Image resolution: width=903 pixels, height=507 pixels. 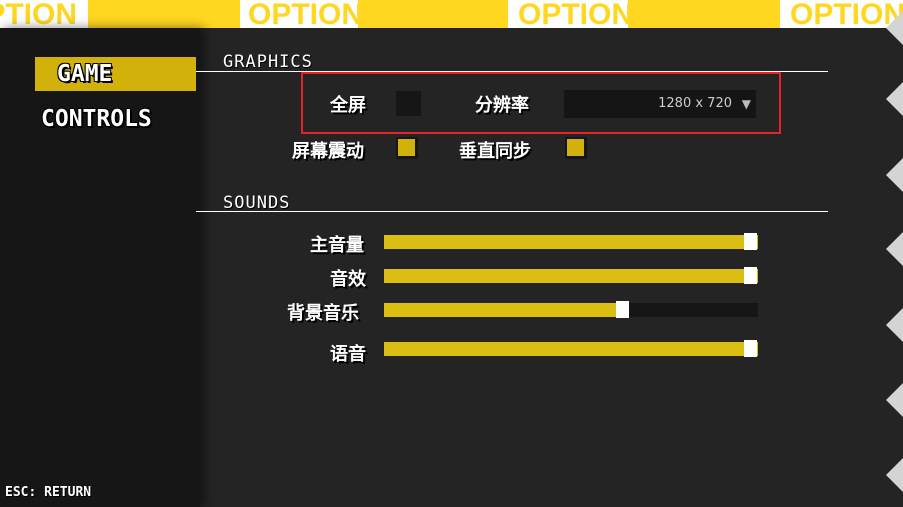 I want to click on chevron-down-icon: ▼, so click(x=746, y=104).